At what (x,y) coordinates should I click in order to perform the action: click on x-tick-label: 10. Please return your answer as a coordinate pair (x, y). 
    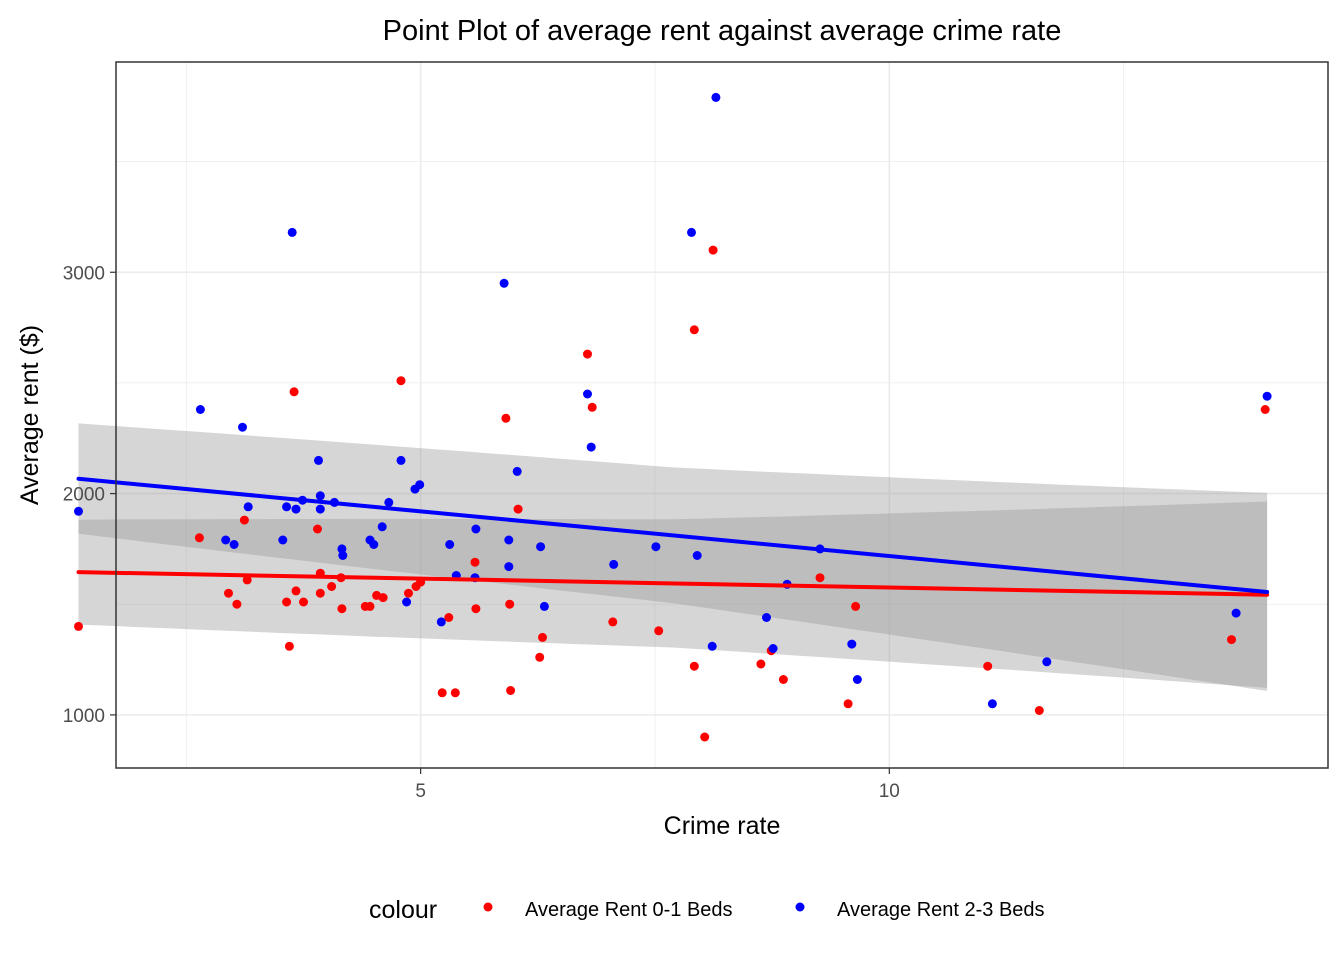
    Looking at the image, I should click on (889, 791).